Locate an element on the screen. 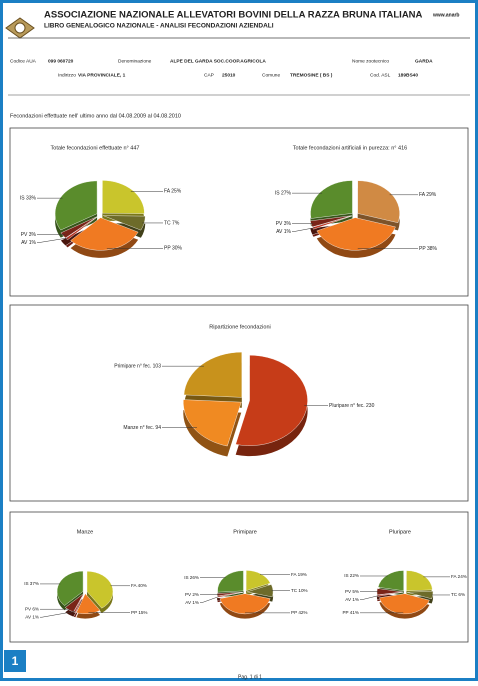  slice-label: PP 30% is located at coordinates (173, 249).